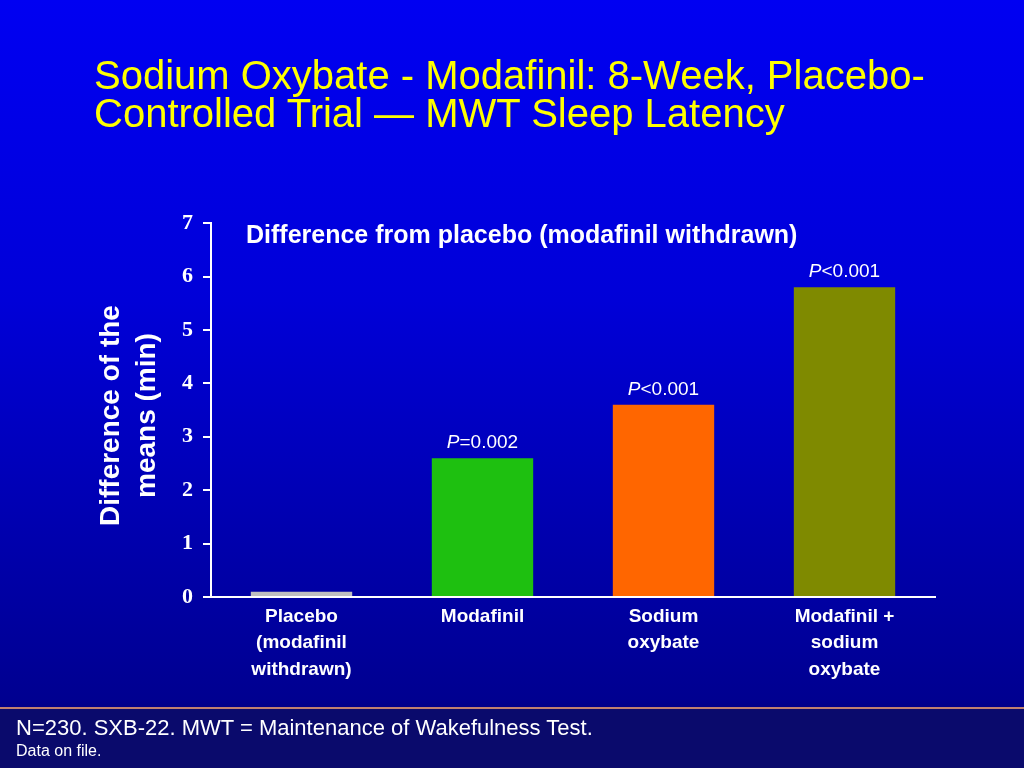 This screenshot has height=768, width=1024. Describe the element at coordinates (187, 382) in the screenshot. I see `y-tick-label: 4` at that location.